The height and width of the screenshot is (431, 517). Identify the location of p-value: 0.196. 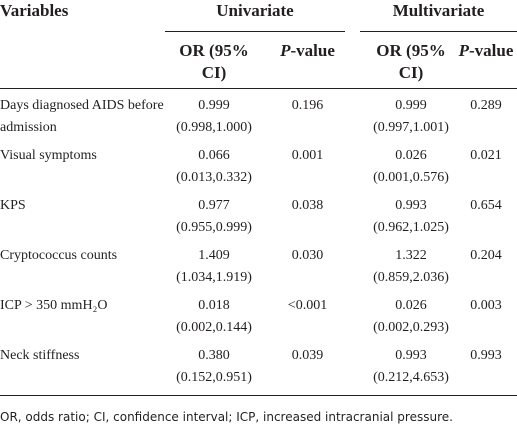
(307, 105).